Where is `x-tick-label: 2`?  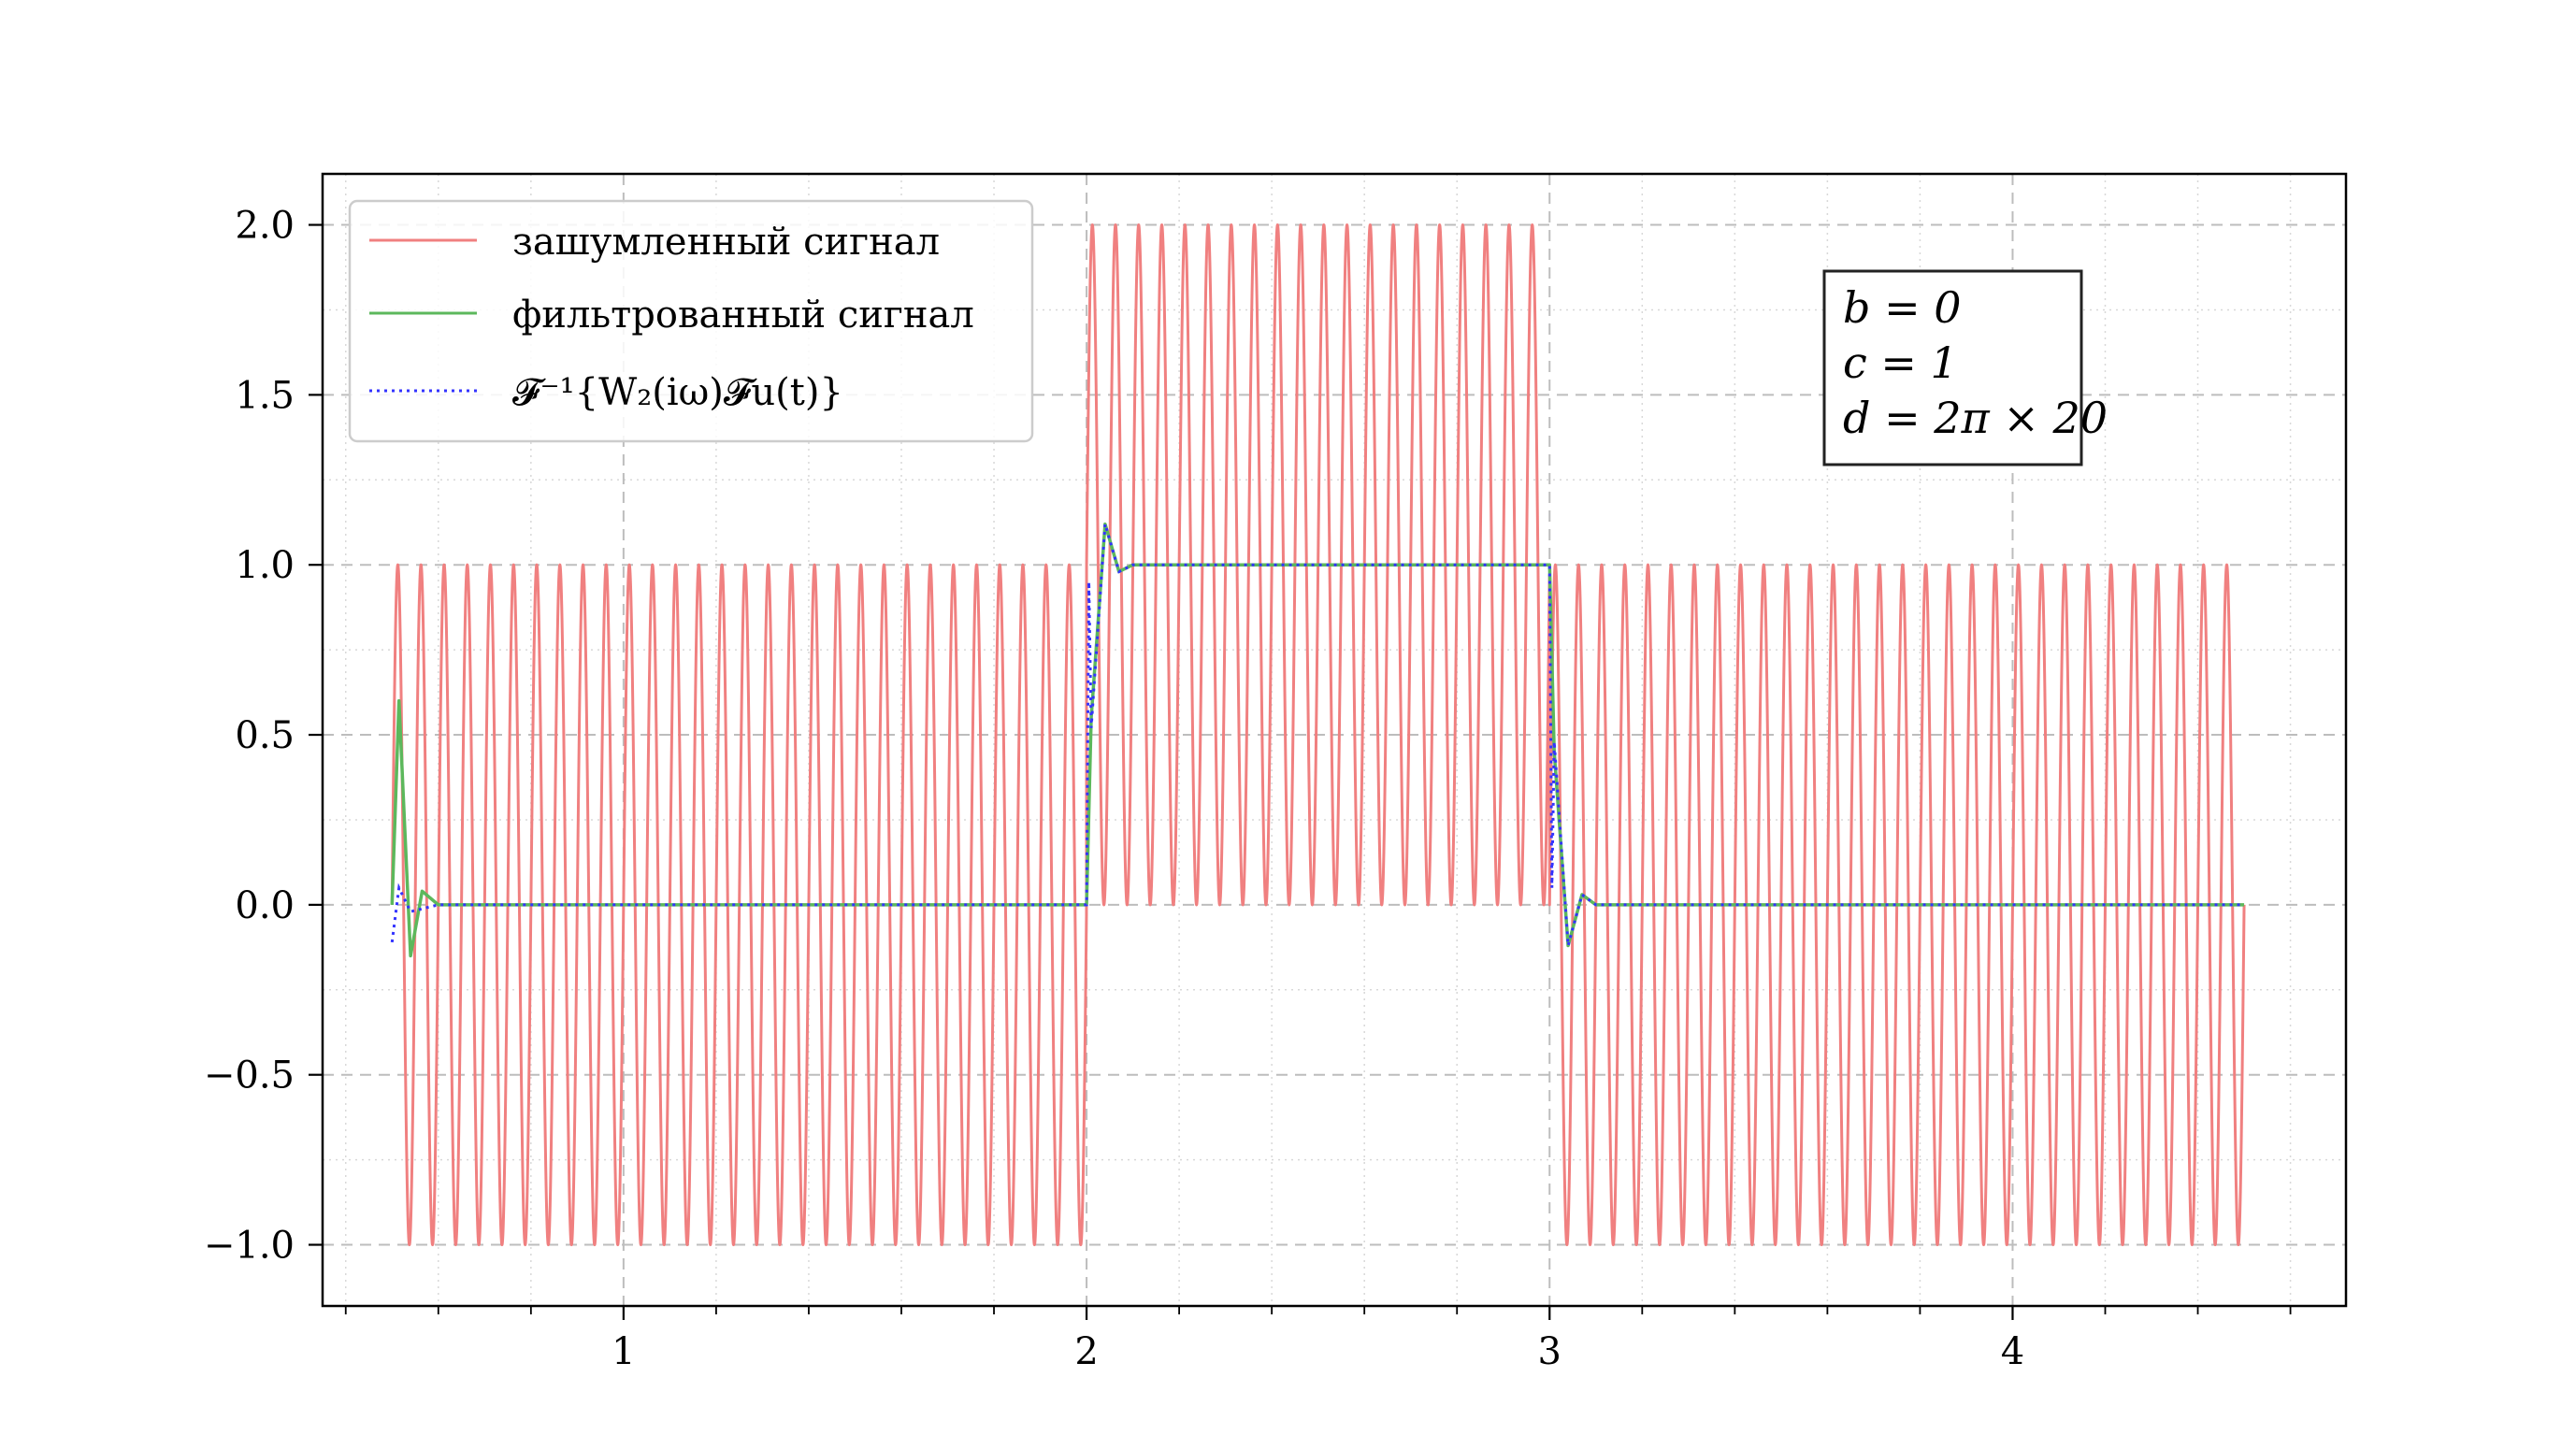 x-tick-label: 2 is located at coordinates (1086, 1351).